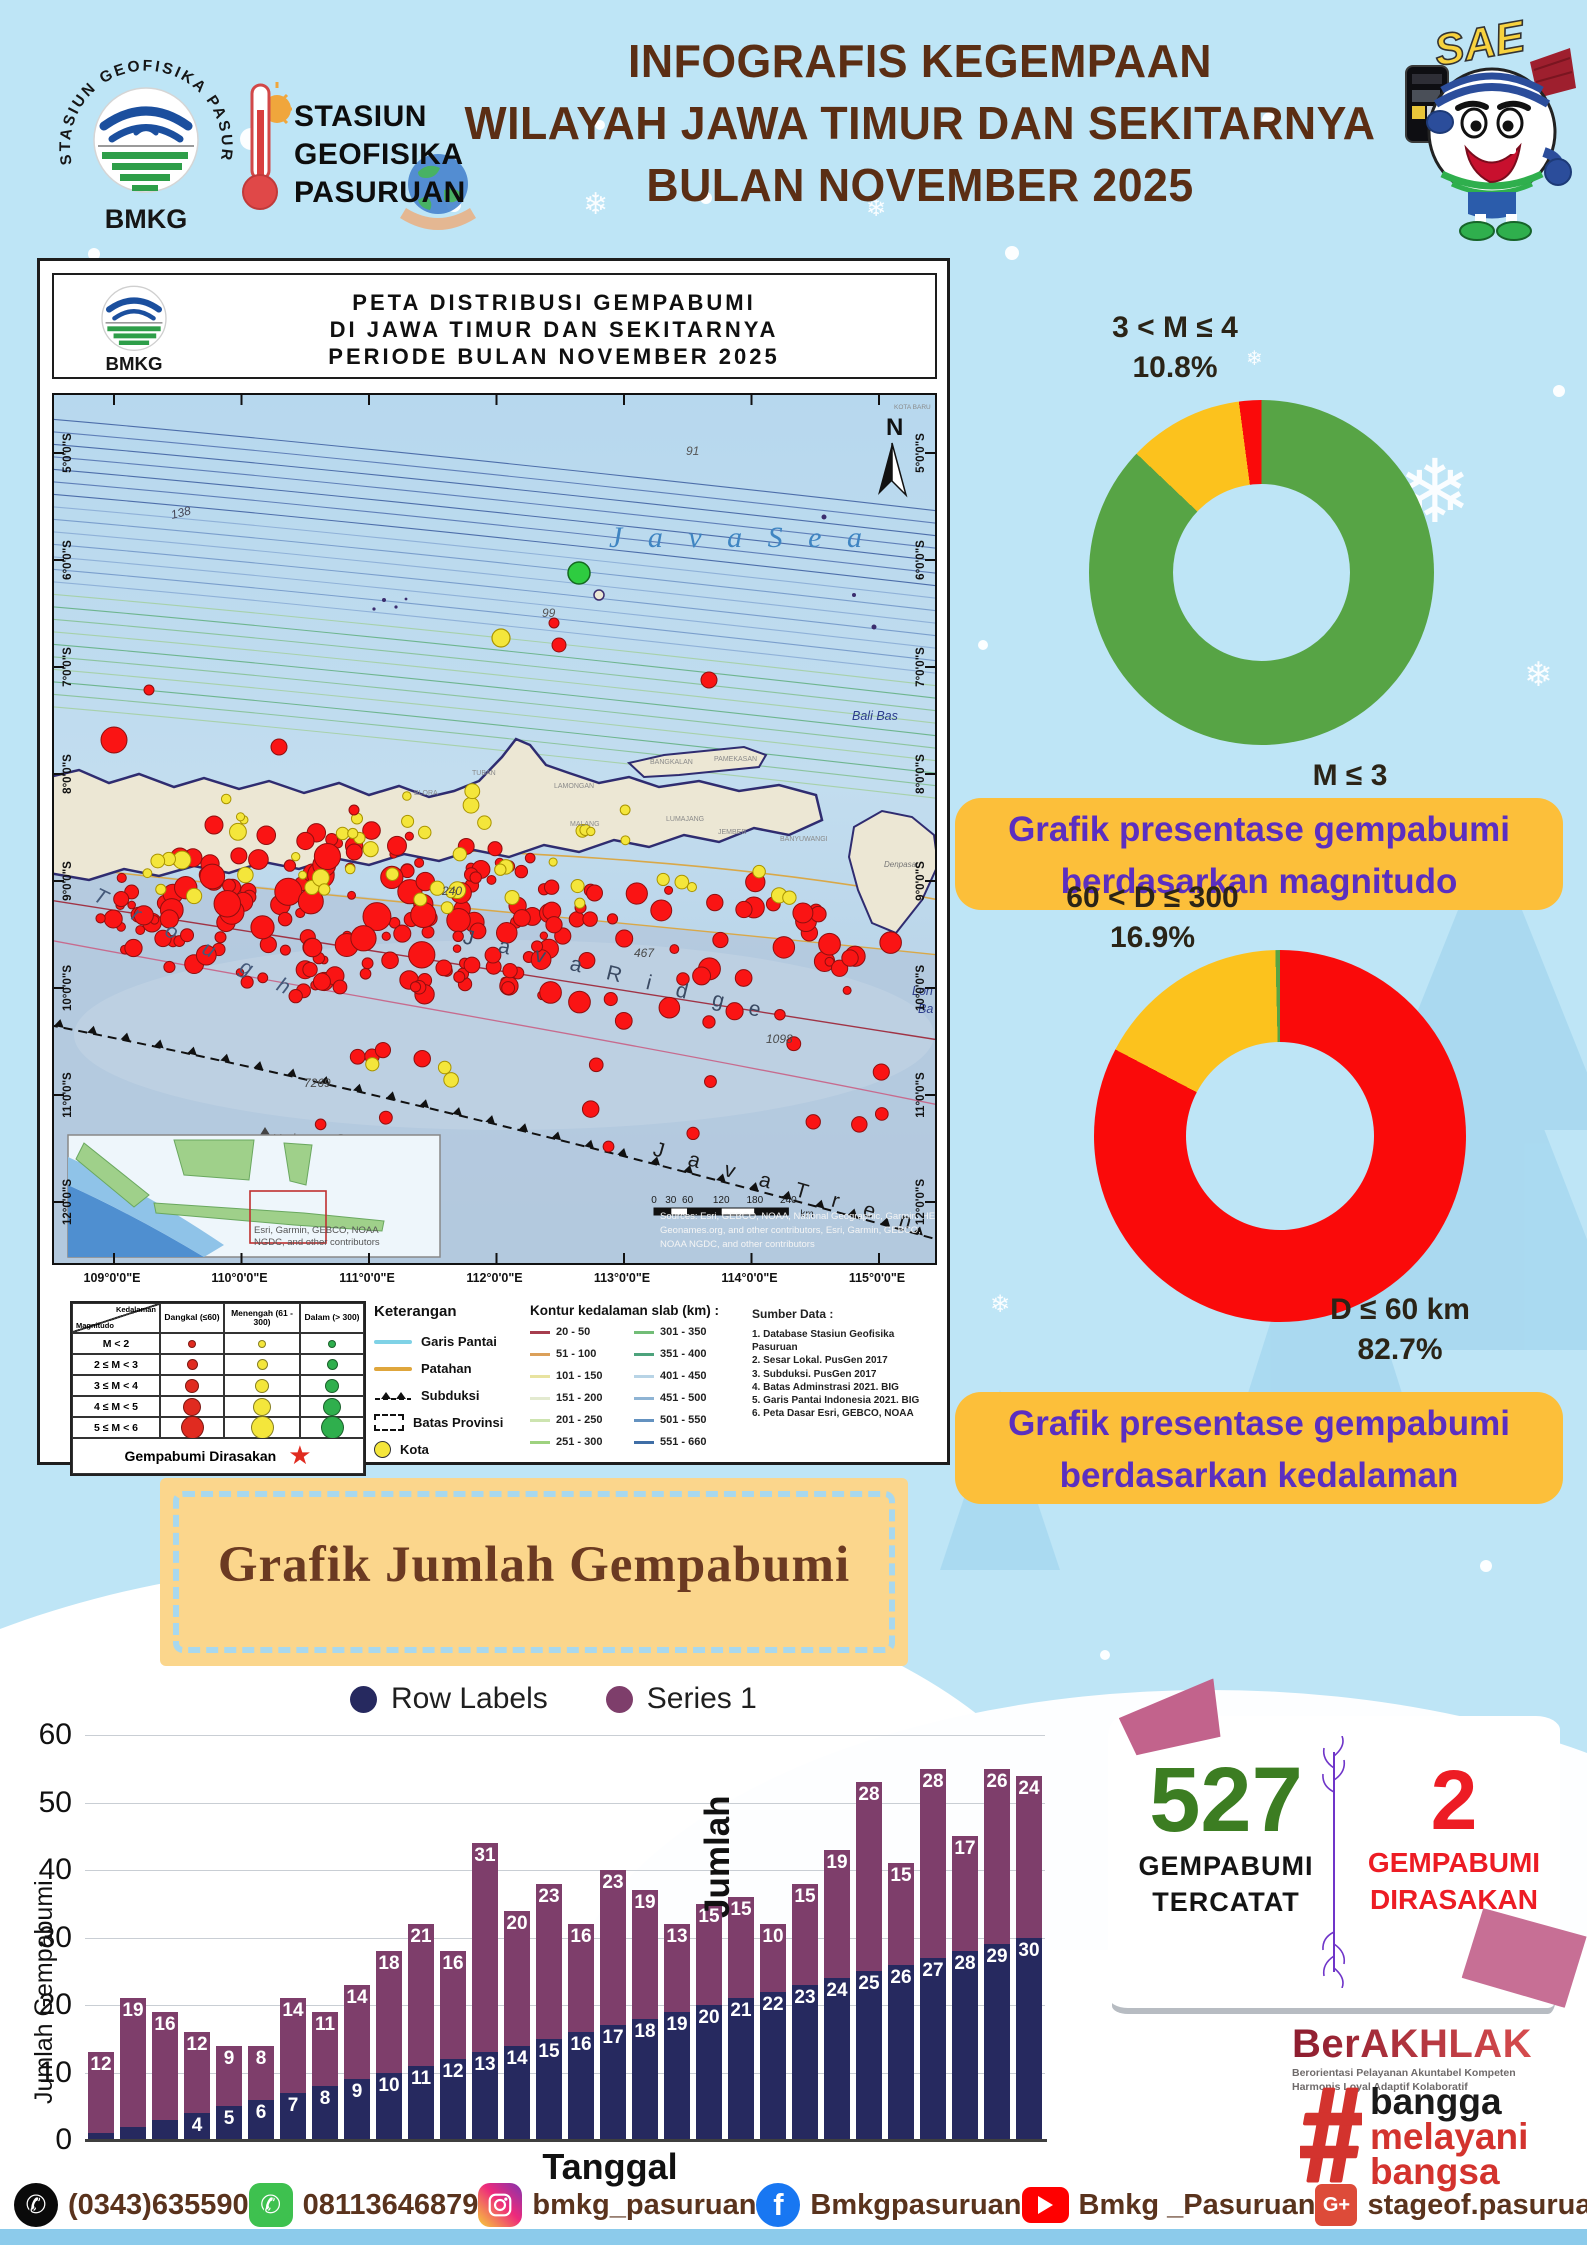 The width and height of the screenshot is (1587, 2245). What do you see at coordinates (55, 2004) in the screenshot?
I see `y-tick-label: 20` at bounding box center [55, 2004].